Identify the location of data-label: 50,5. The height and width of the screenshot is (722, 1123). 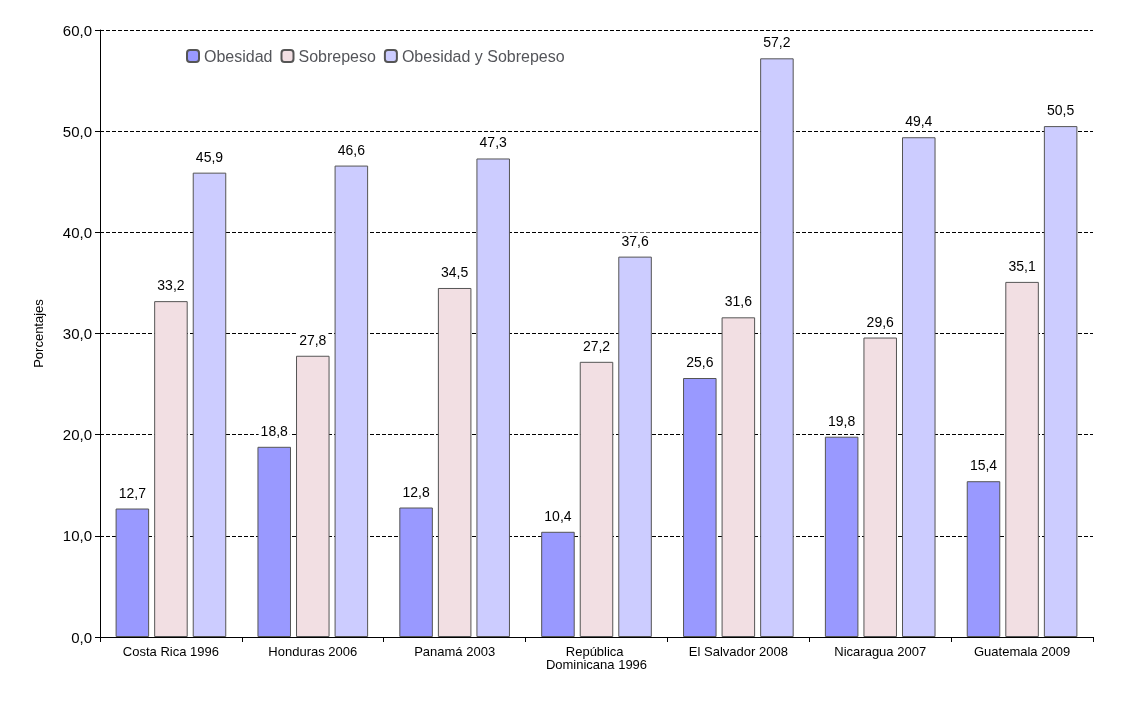
(1061, 110).